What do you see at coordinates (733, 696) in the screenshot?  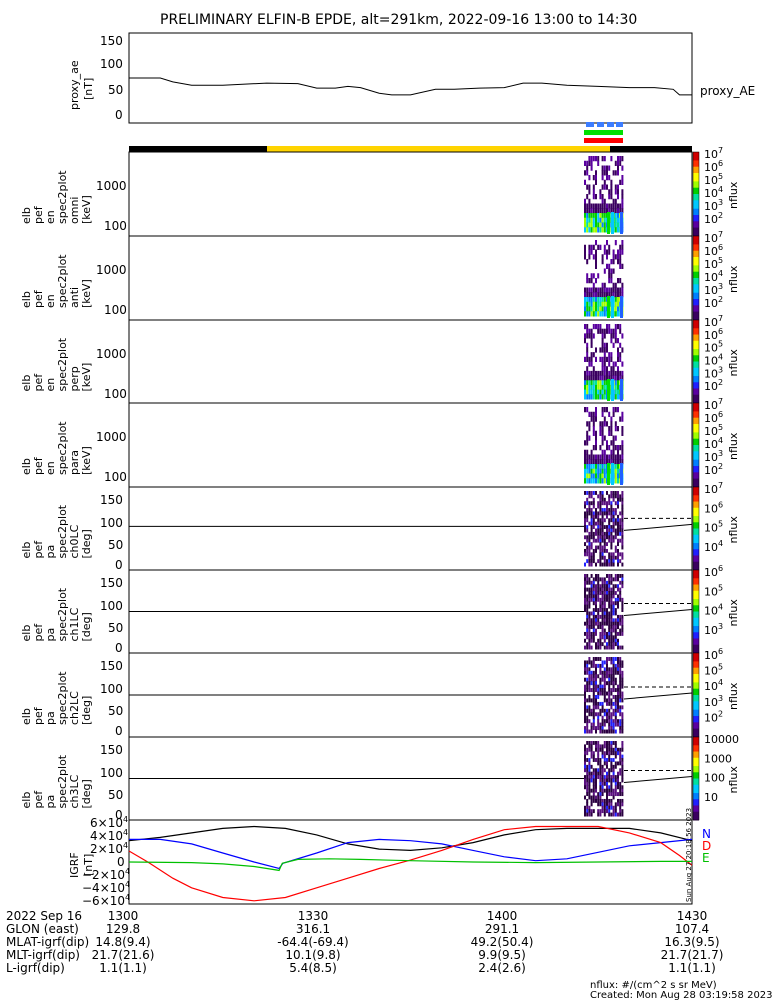 I see `colorbar-label: nflux` at bounding box center [733, 696].